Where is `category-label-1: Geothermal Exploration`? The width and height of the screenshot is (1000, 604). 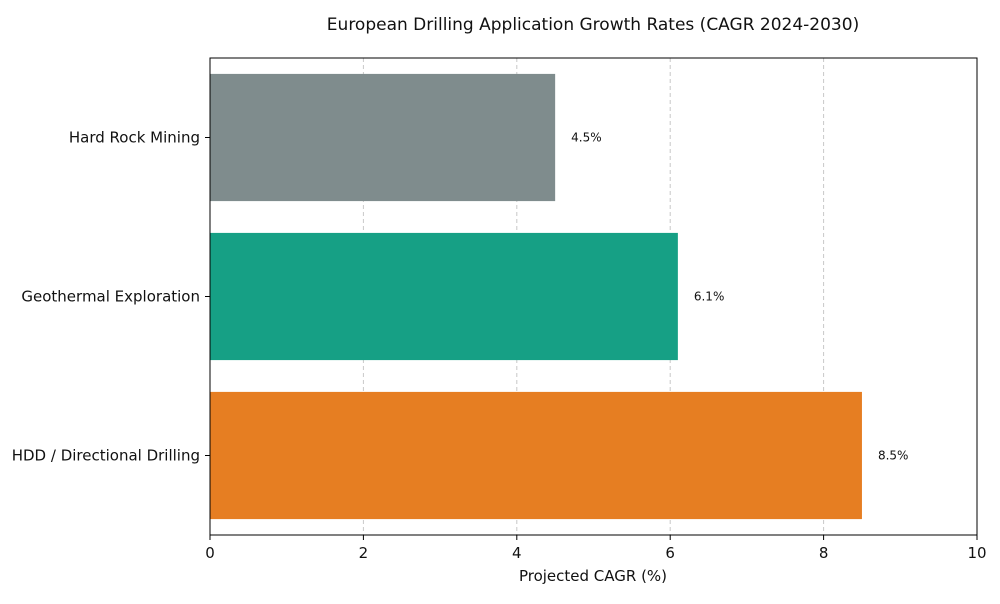 category-label-1: Geothermal Exploration is located at coordinates (110, 297).